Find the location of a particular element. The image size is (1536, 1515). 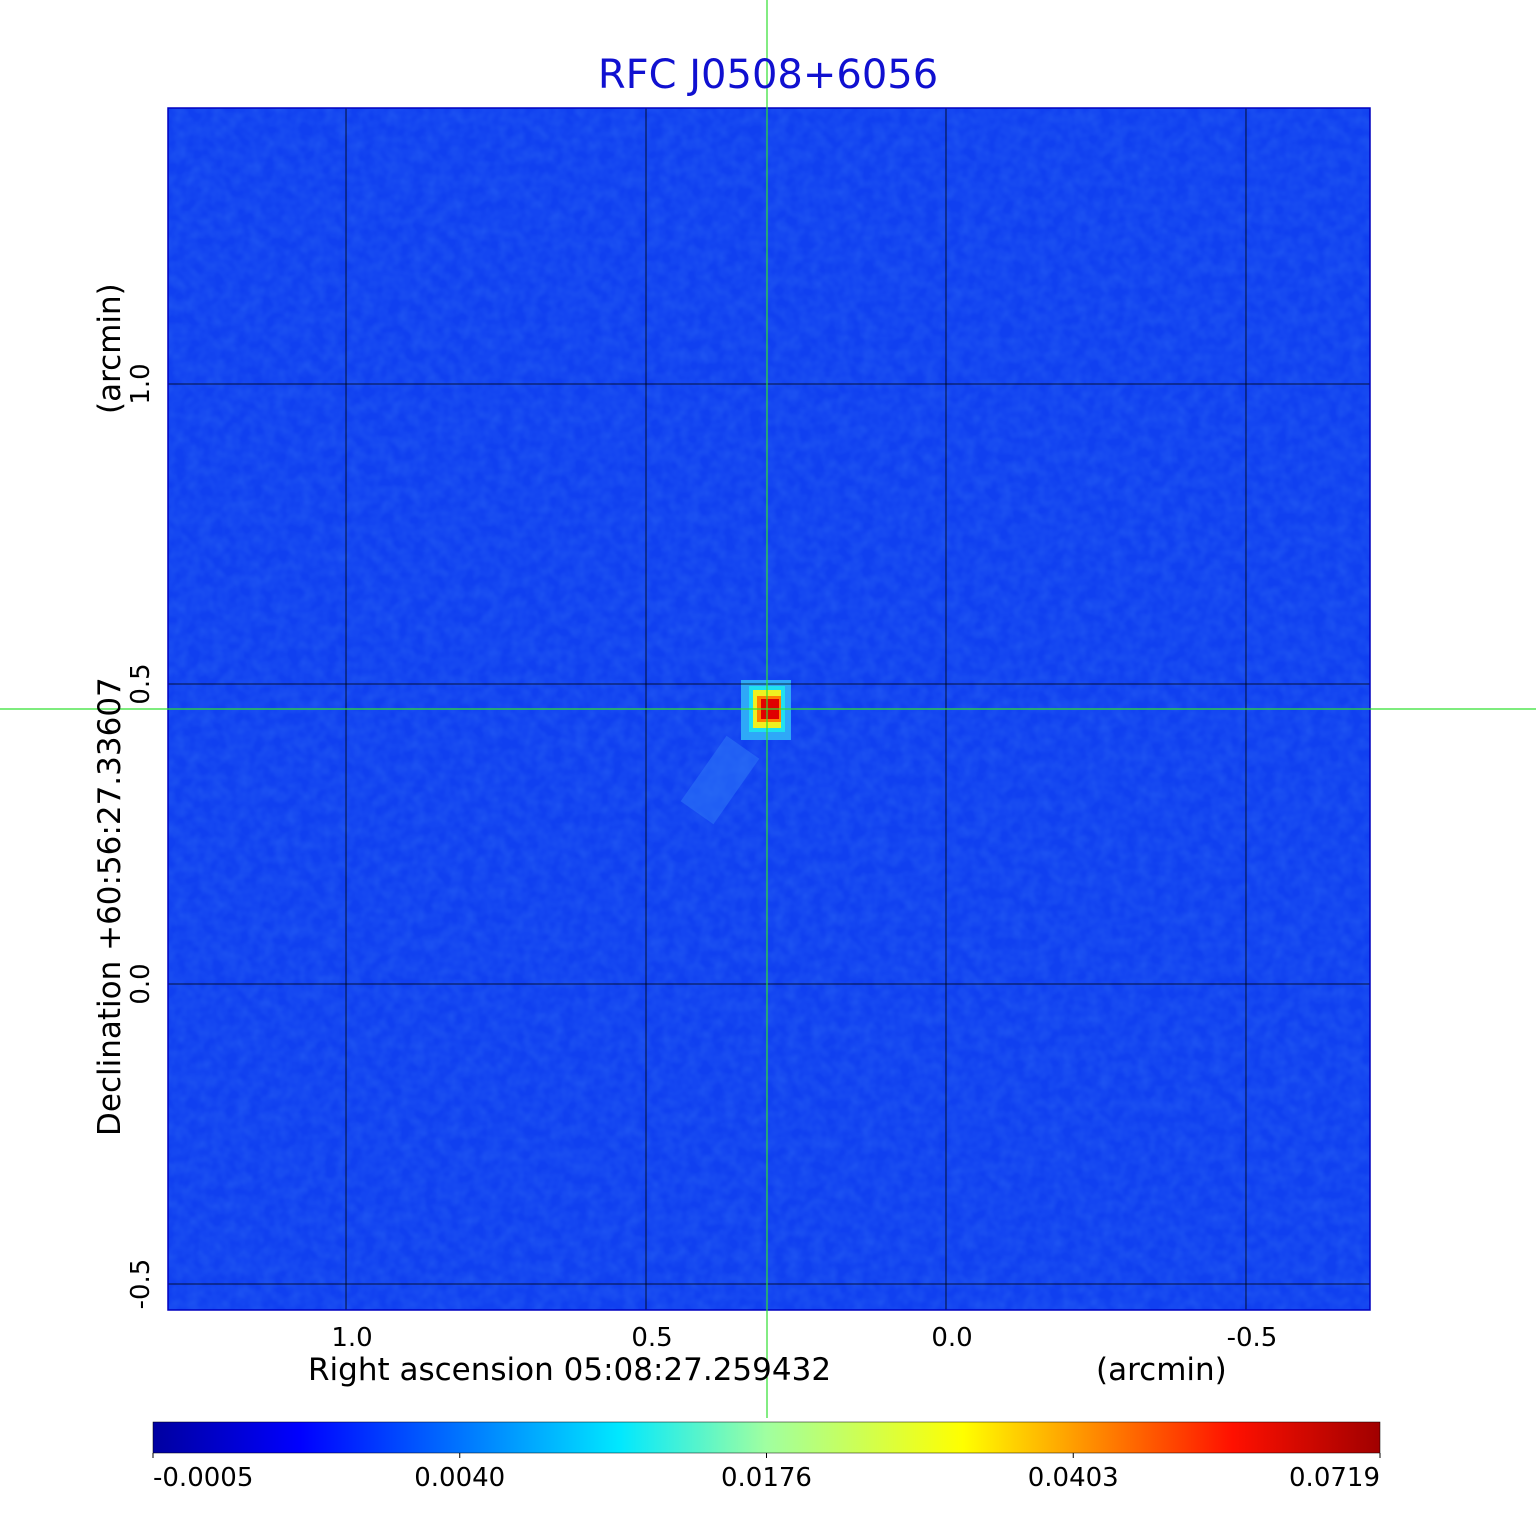

y-tick-label: -0.5 is located at coordinates (141, 1284).